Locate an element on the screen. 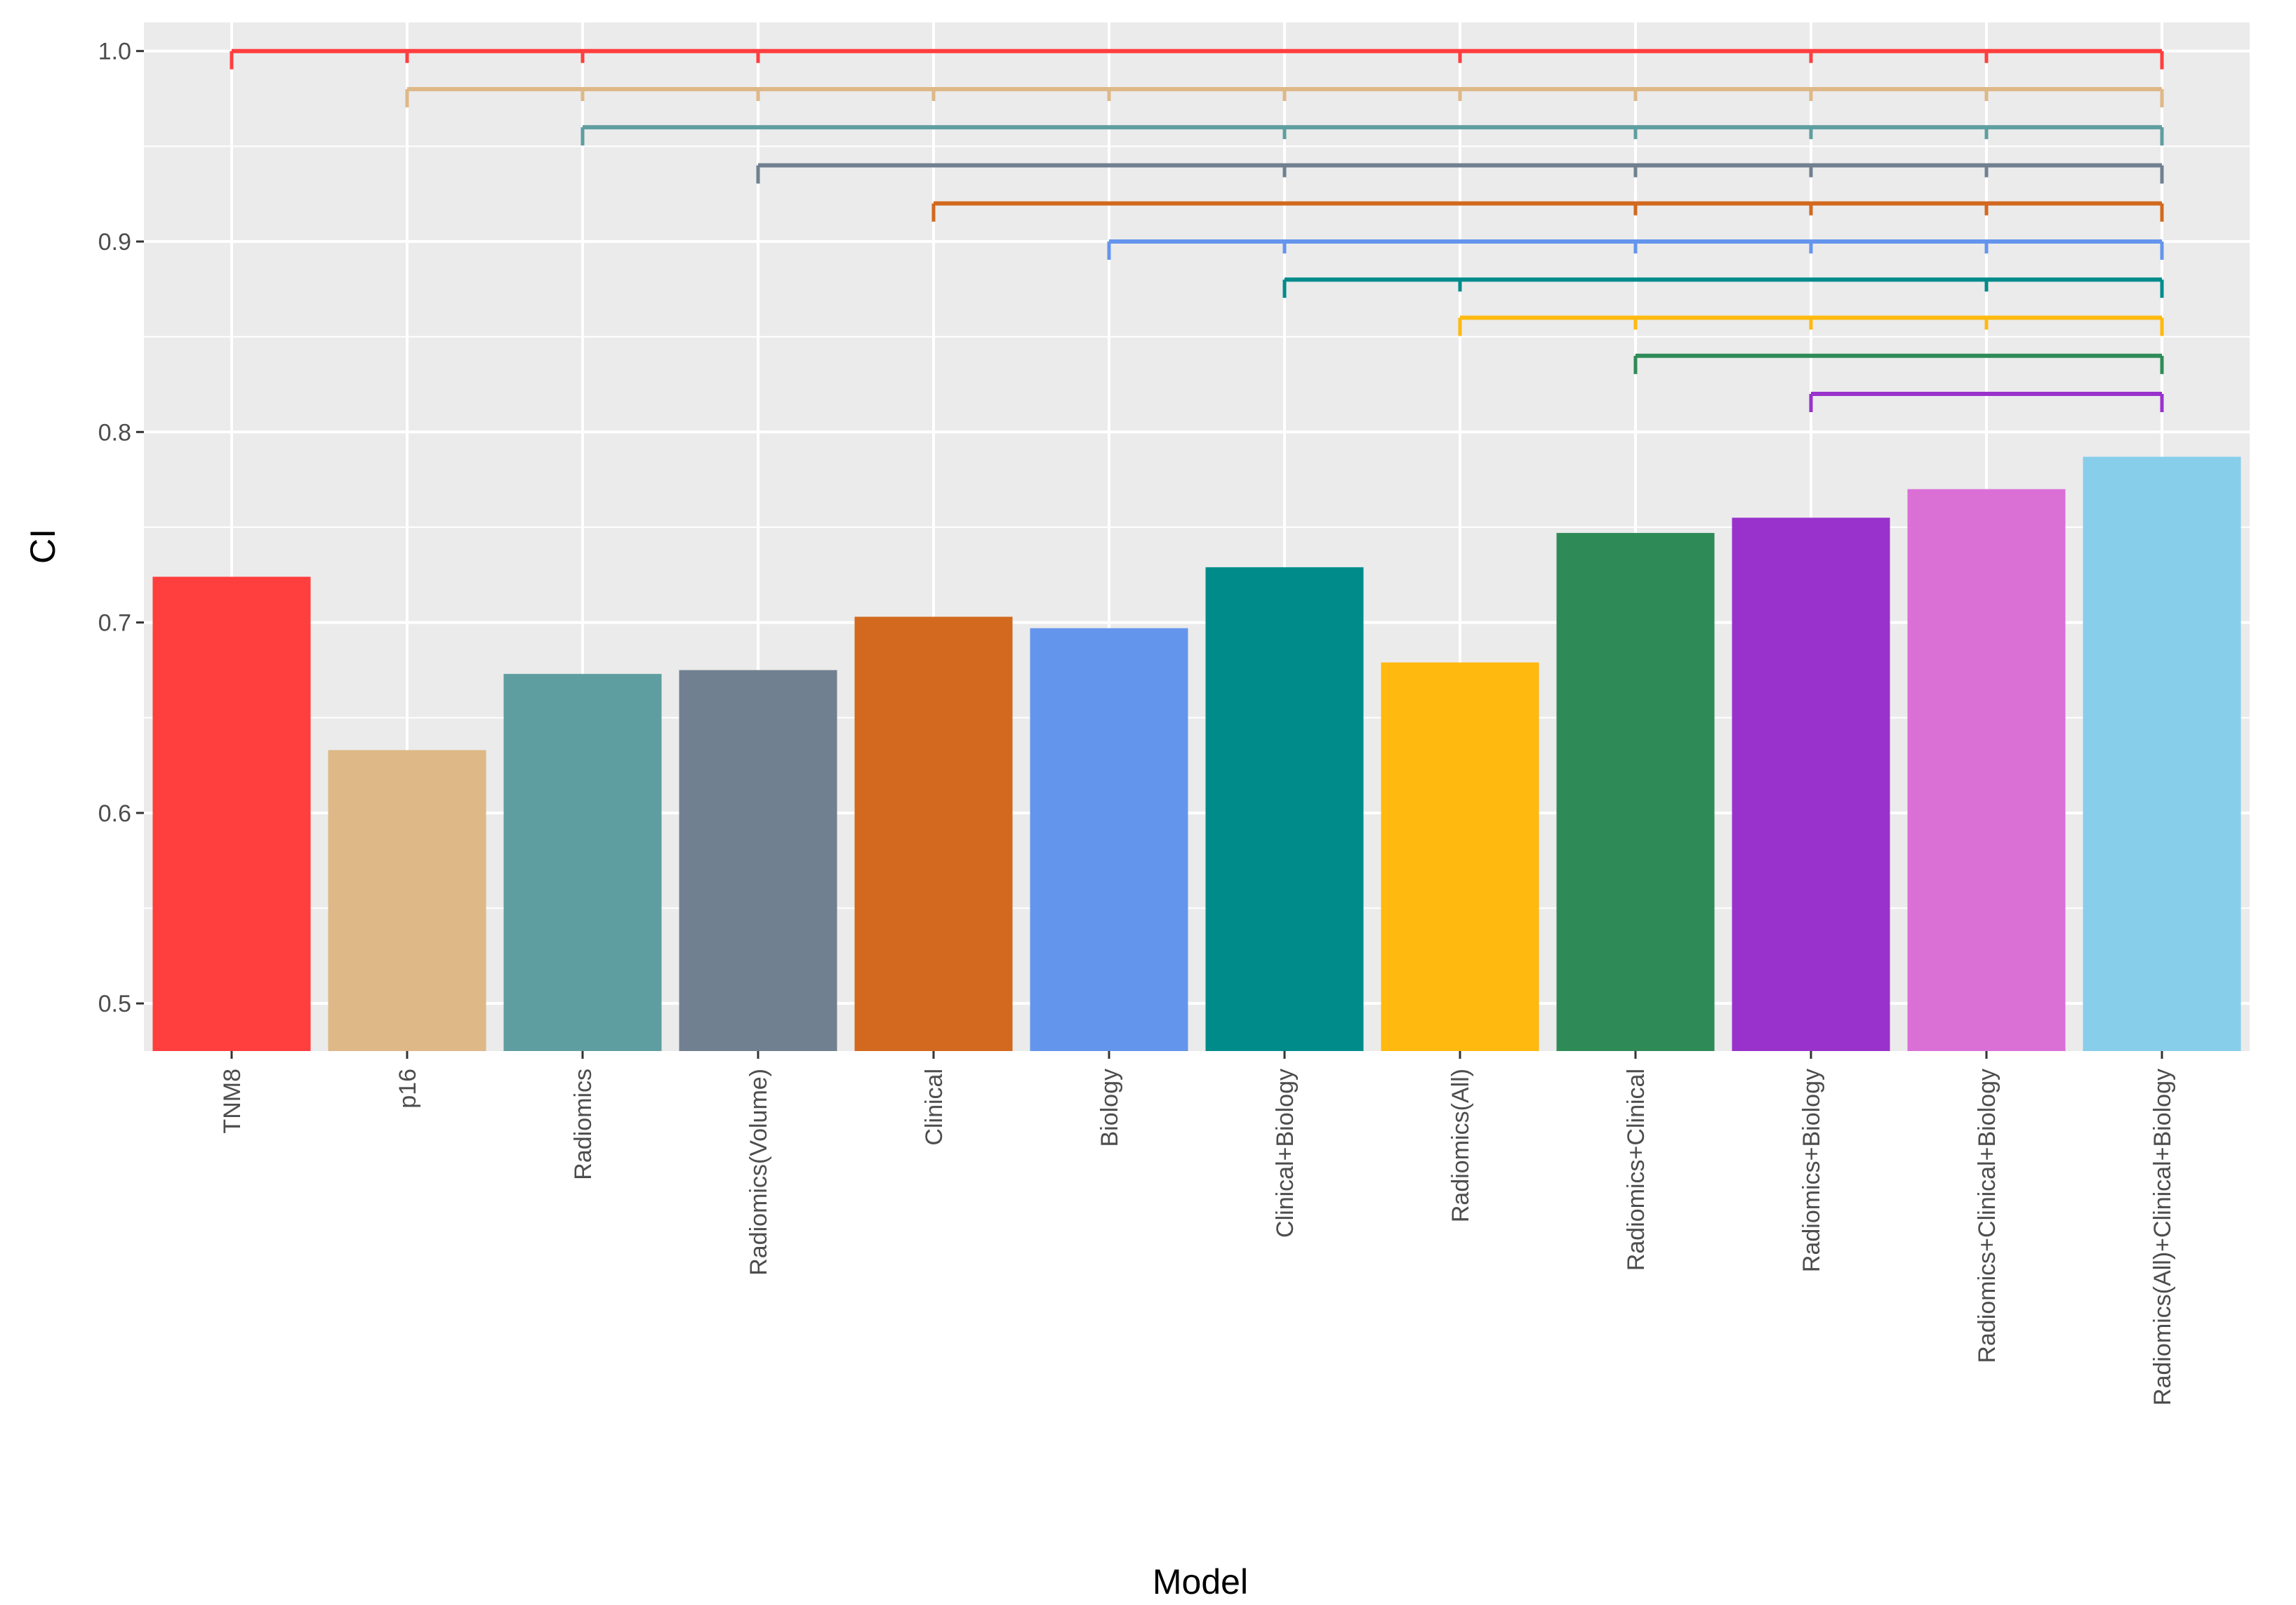 The height and width of the screenshot is (1605, 2296). comparison-bracket-radiomics-all is located at coordinates (1811, 325).